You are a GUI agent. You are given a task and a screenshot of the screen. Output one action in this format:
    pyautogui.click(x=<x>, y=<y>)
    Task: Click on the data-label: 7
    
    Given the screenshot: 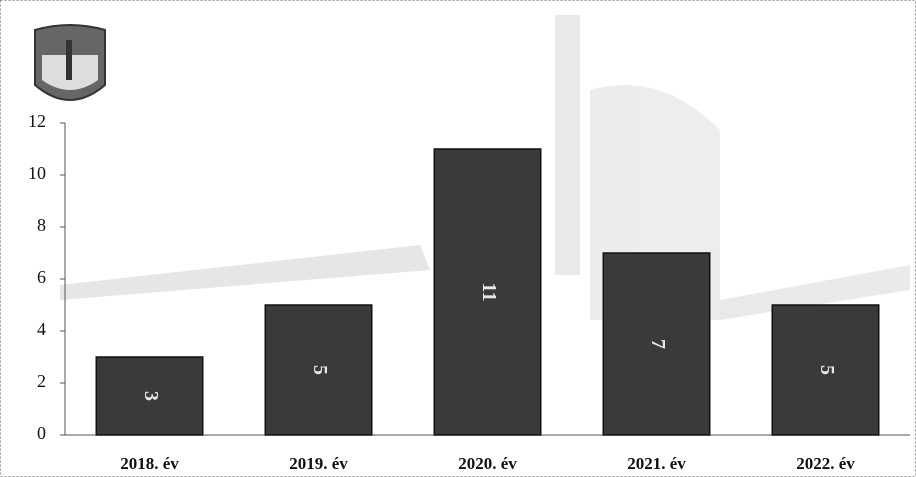 What is the action you would take?
    pyautogui.click(x=658, y=344)
    